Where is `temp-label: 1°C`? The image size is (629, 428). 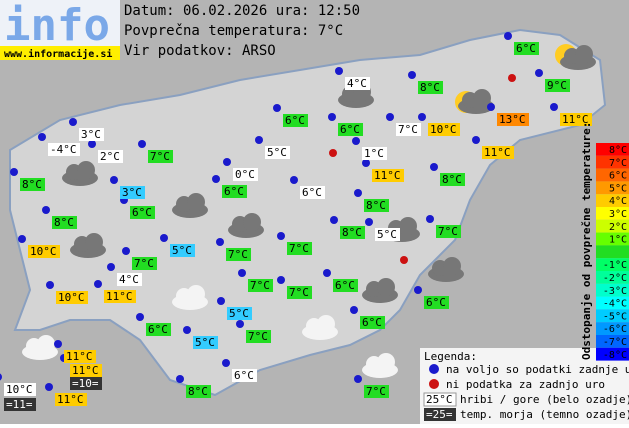 temp-label: 1°C is located at coordinates (374, 153).